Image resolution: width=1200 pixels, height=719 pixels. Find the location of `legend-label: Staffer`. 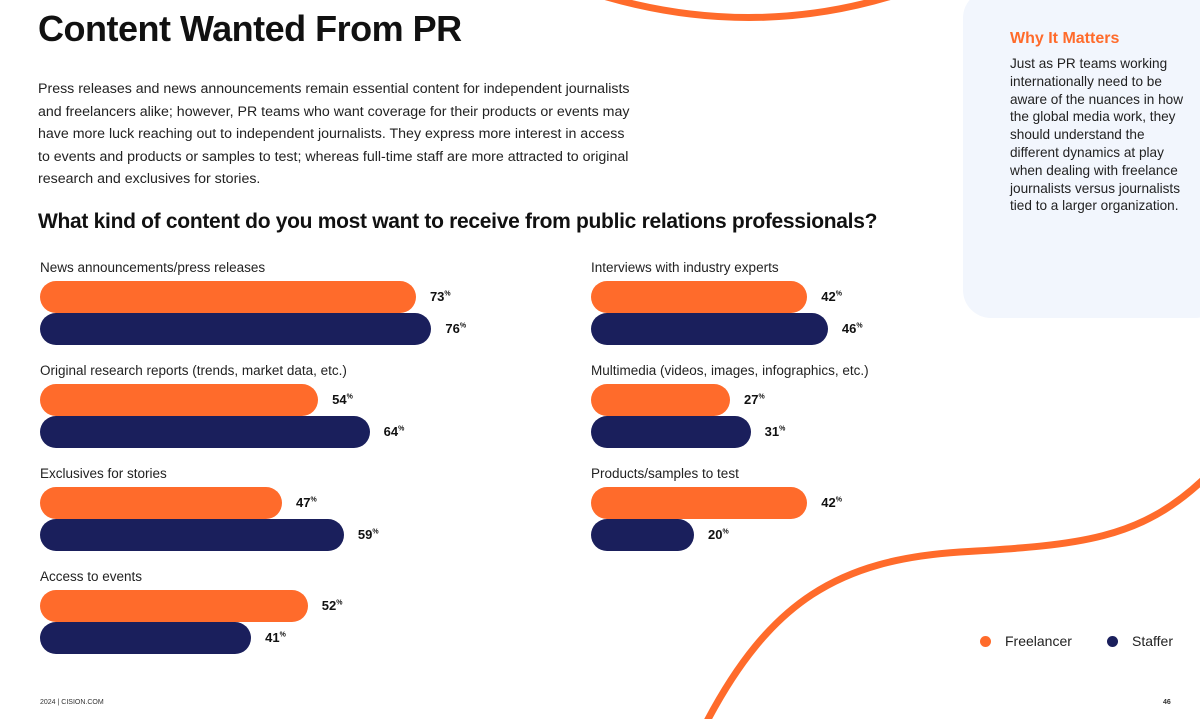

legend-label: Staffer is located at coordinates (1152, 641).